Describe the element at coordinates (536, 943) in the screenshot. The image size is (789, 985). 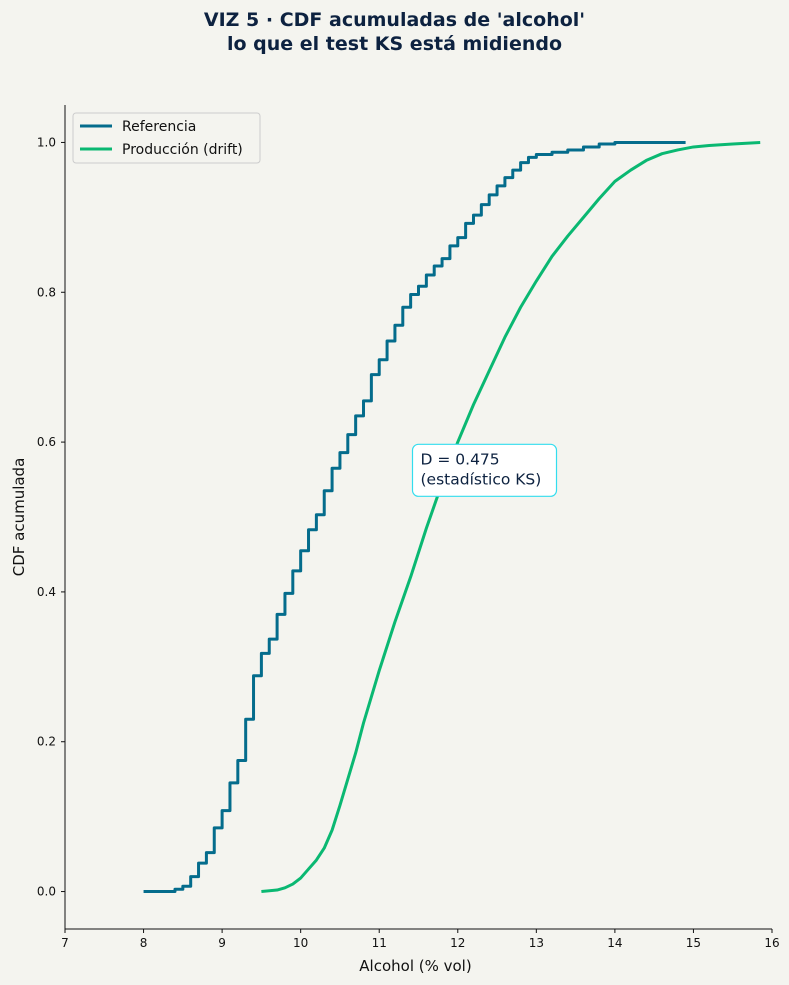
I see `x-tick-label: 13` at that location.